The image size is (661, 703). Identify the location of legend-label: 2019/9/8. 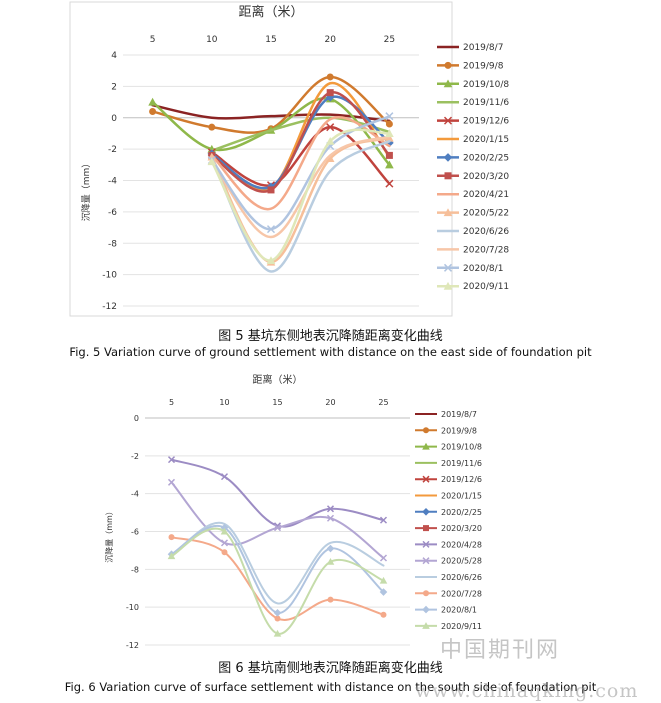
(459, 430).